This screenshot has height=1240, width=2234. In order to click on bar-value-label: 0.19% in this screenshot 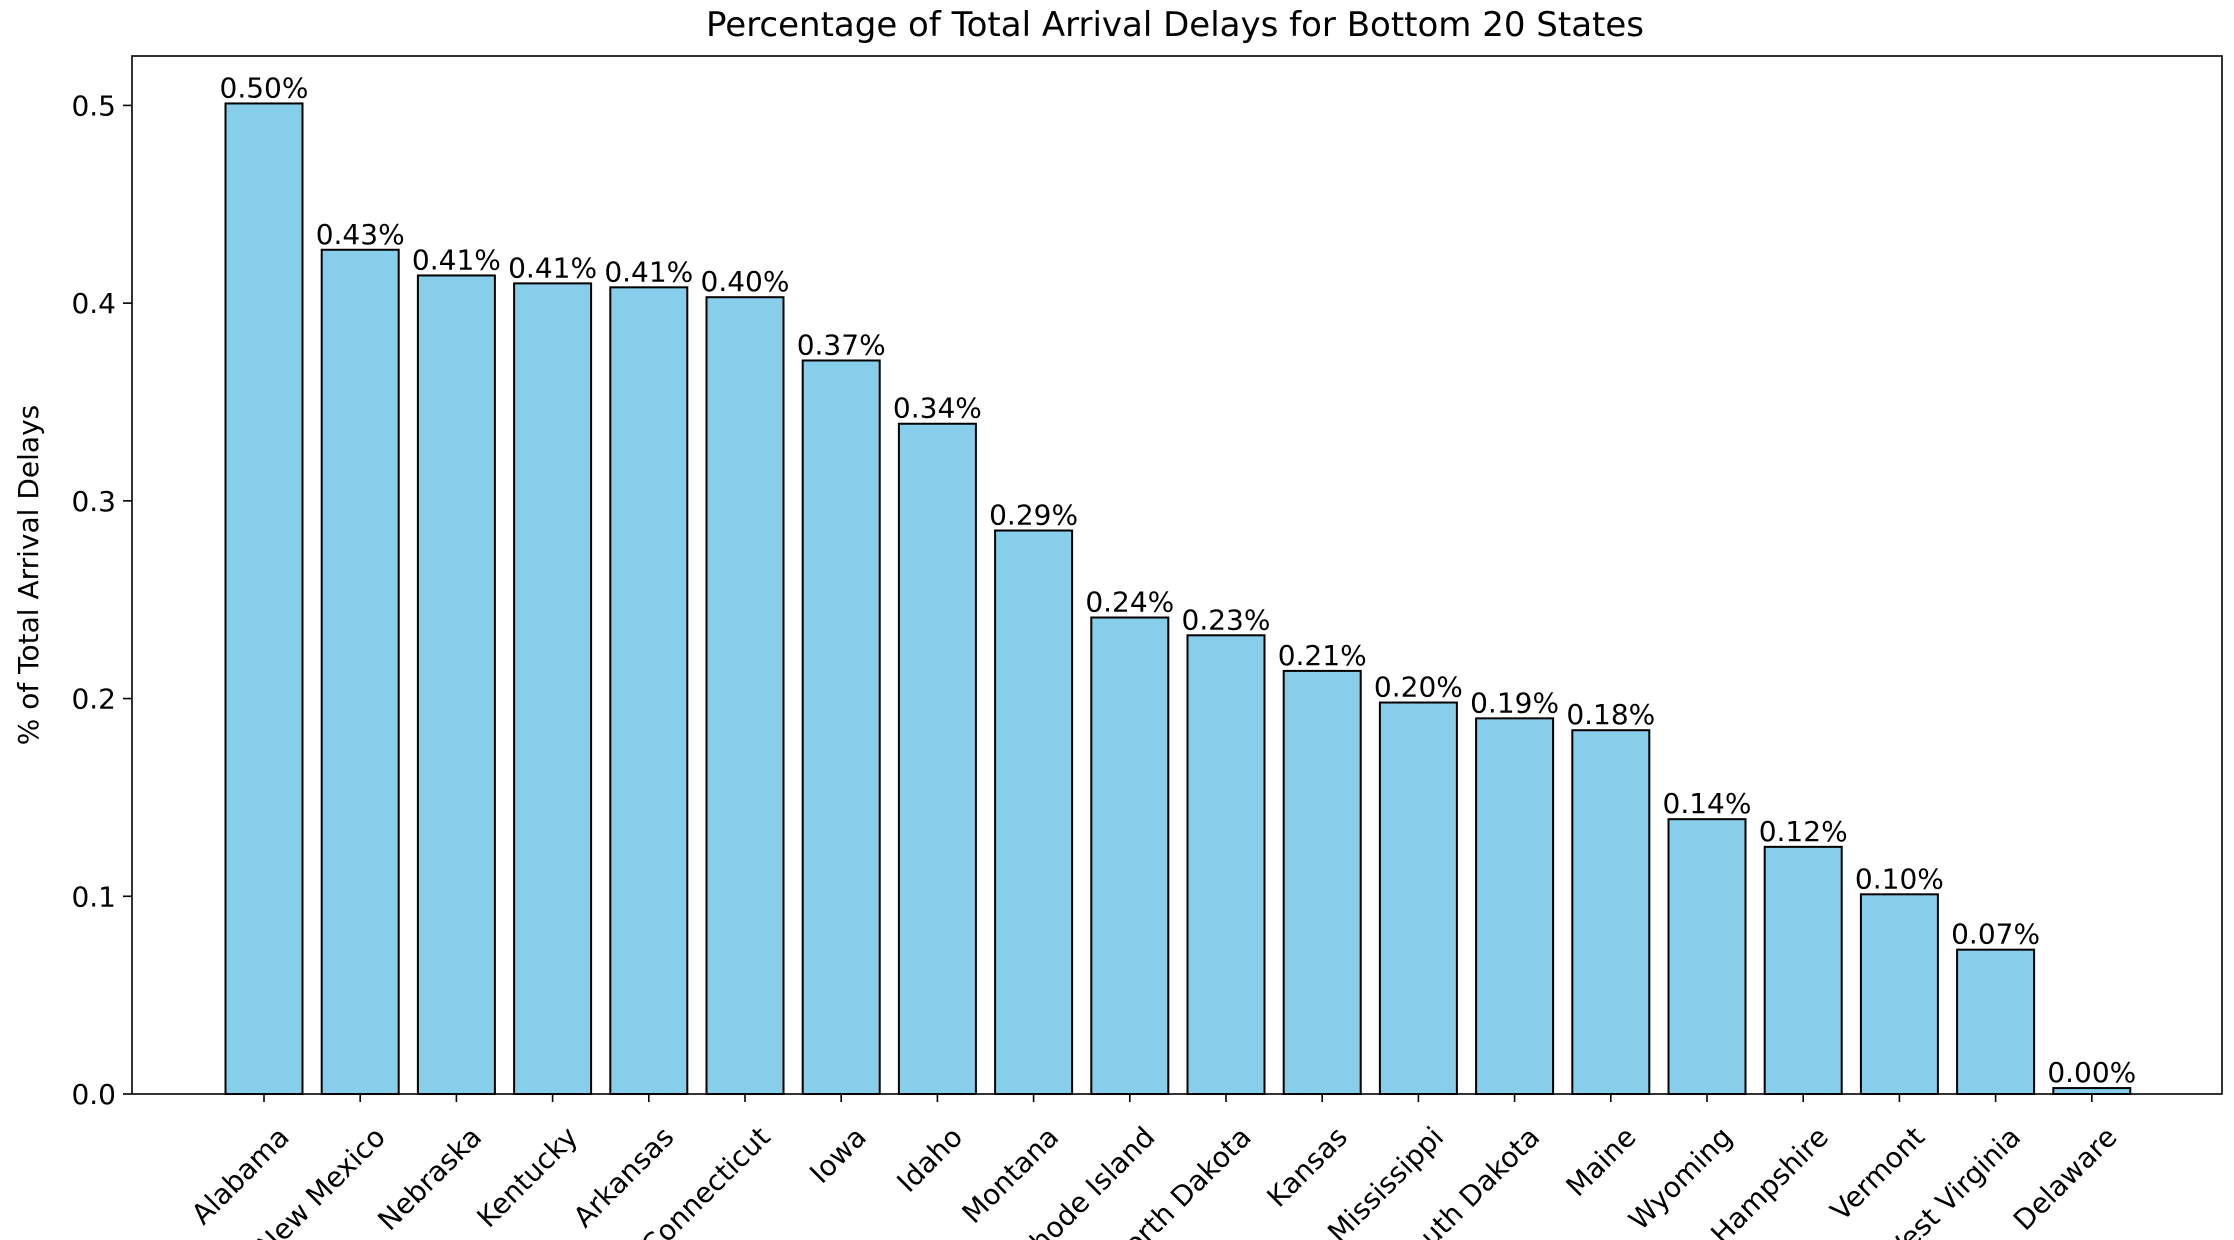, I will do `click(1514, 702)`.